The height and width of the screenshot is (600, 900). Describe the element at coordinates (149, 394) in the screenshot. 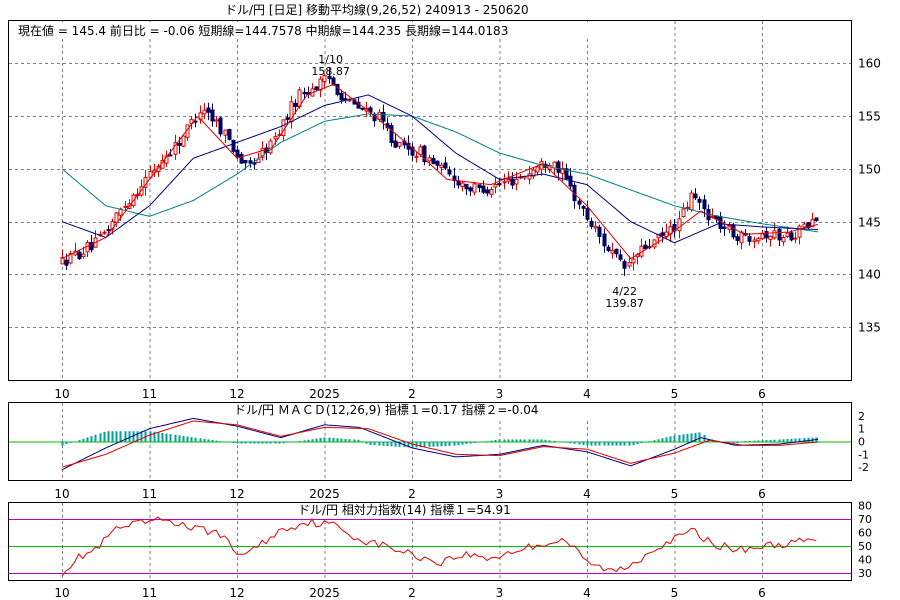

I see `month-tick-label: 11` at that location.